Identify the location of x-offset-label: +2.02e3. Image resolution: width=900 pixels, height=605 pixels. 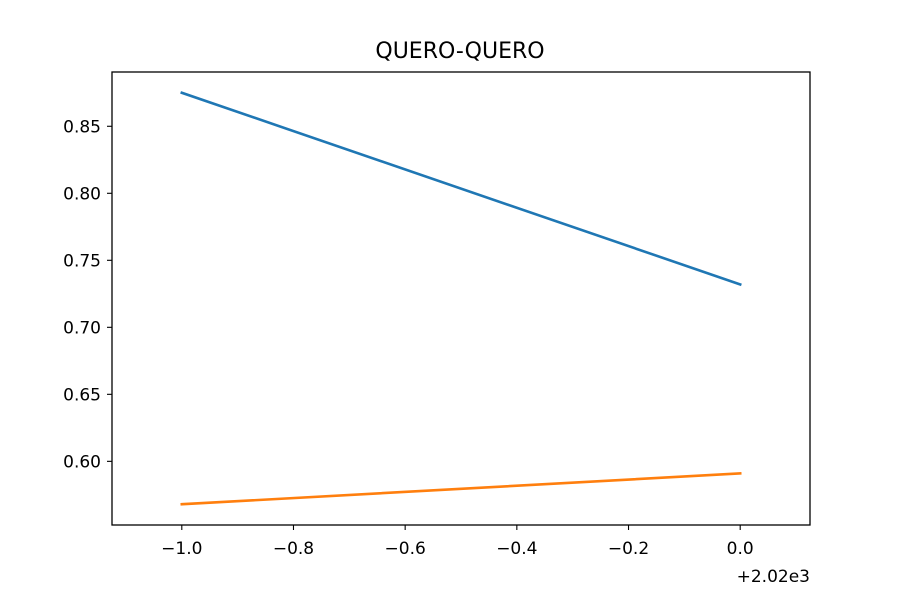
(773, 577).